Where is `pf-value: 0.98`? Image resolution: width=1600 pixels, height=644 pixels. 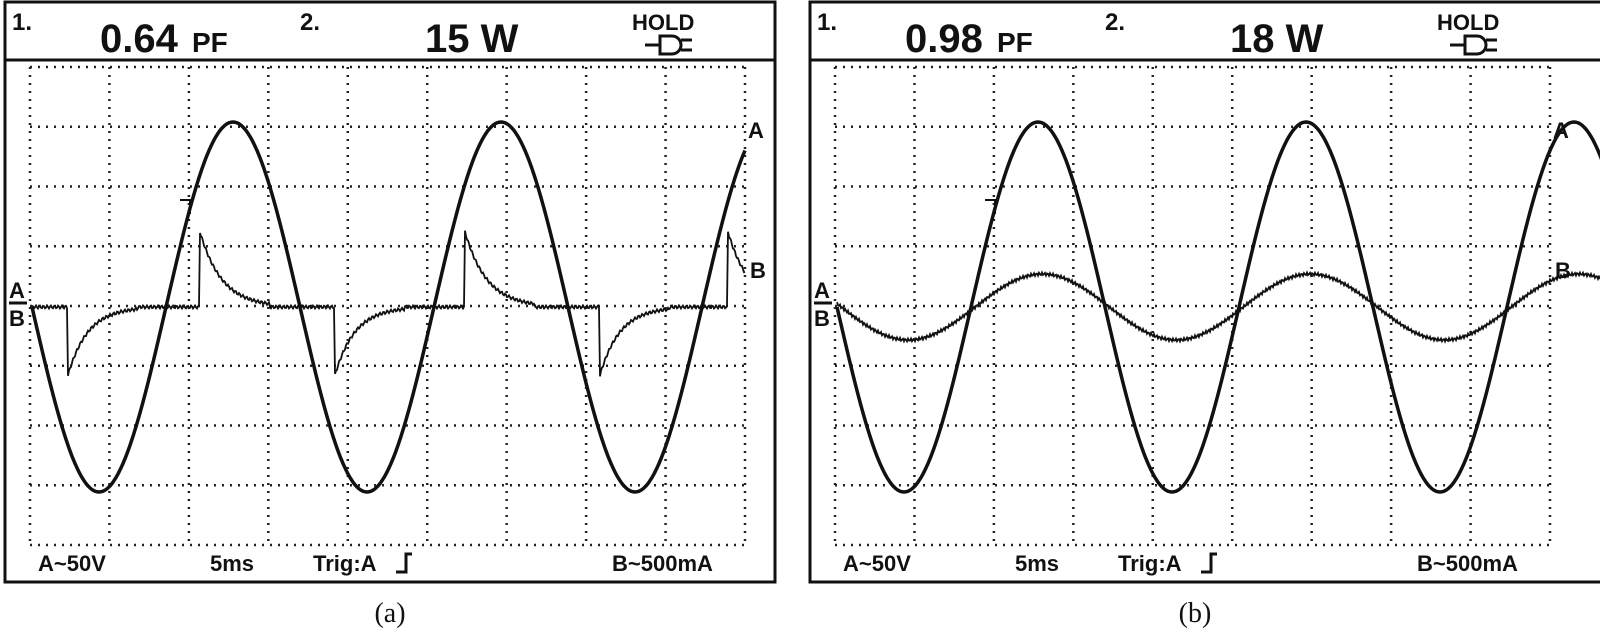 pf-value: 0.98 is located at coordinates (944, 39).